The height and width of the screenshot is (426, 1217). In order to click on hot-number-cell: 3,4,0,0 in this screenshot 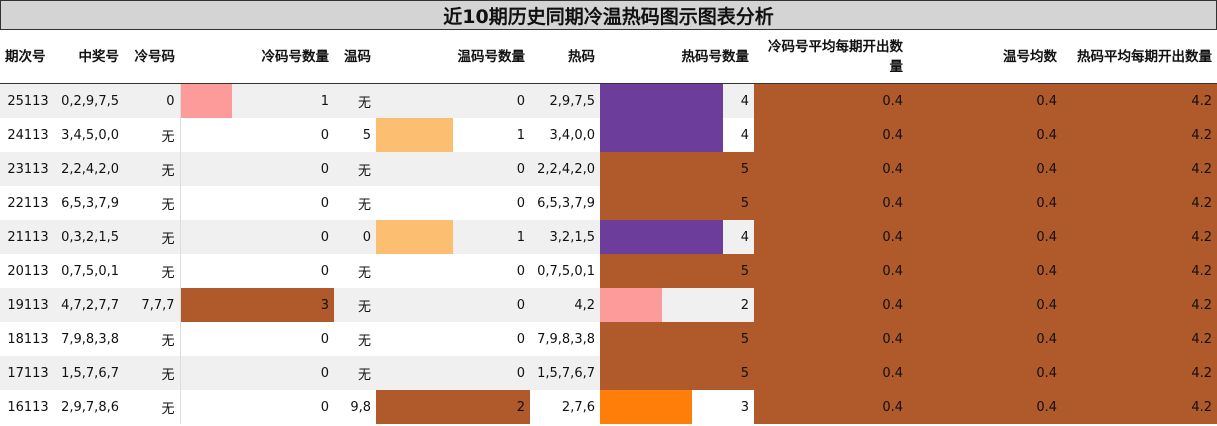, I will do `click(572, 135)`.